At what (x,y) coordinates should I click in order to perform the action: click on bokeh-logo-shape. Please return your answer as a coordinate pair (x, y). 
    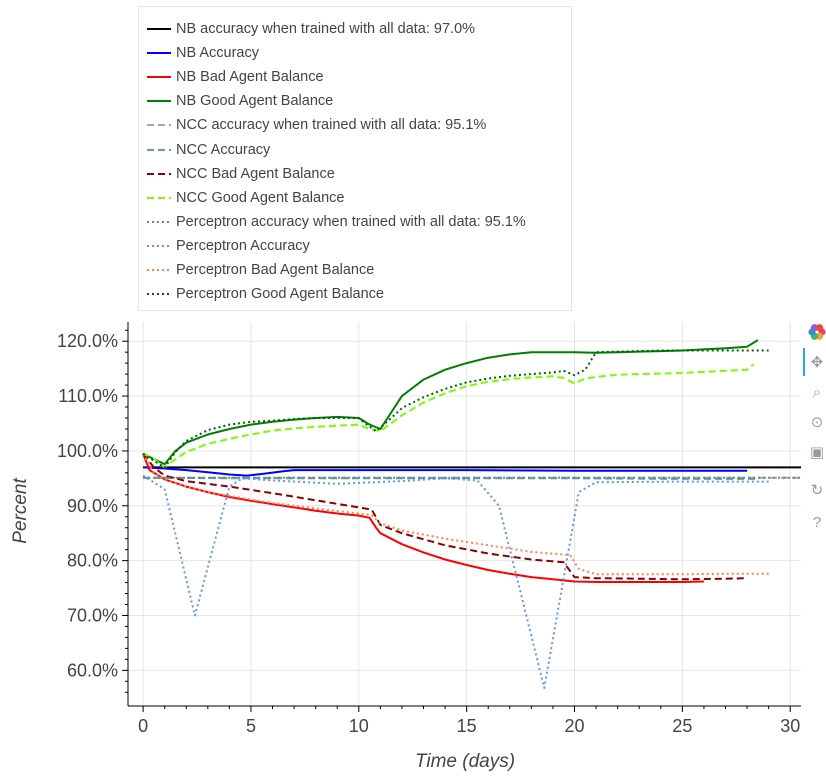
    Looking at the image, I should click on (817, 332).